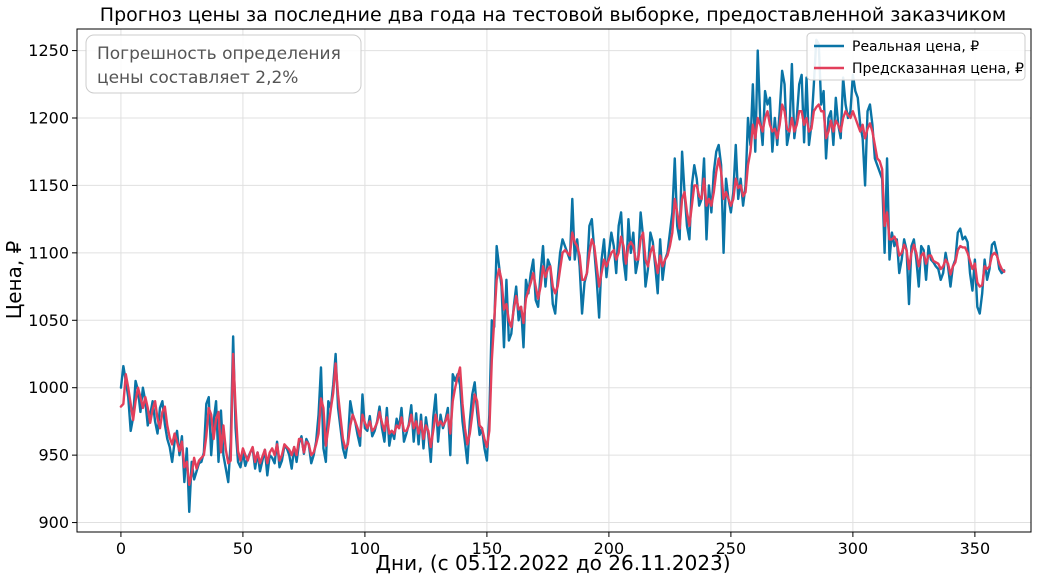 This screenshot has width=1038, height=580. What do you see at coordinates (197, 78) in the screenshot?
I see `note-line-2: цены составляет 2,2%` at bounding box center [197, 78].